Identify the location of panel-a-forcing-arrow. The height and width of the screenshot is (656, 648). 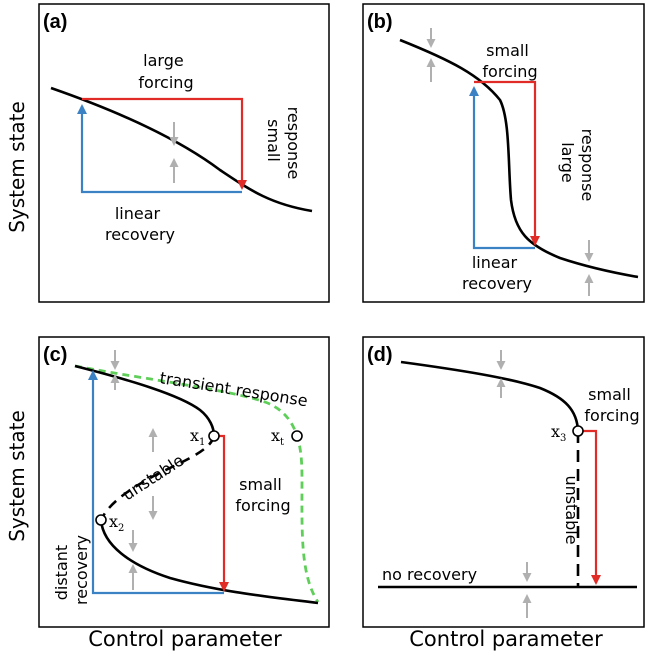
(164, 143).